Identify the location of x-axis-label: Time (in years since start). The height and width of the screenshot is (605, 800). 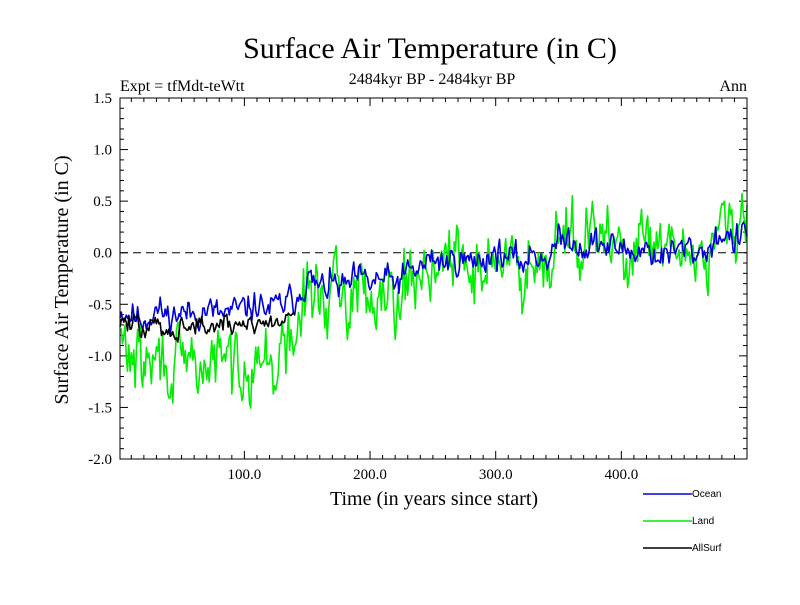
(434, 499).